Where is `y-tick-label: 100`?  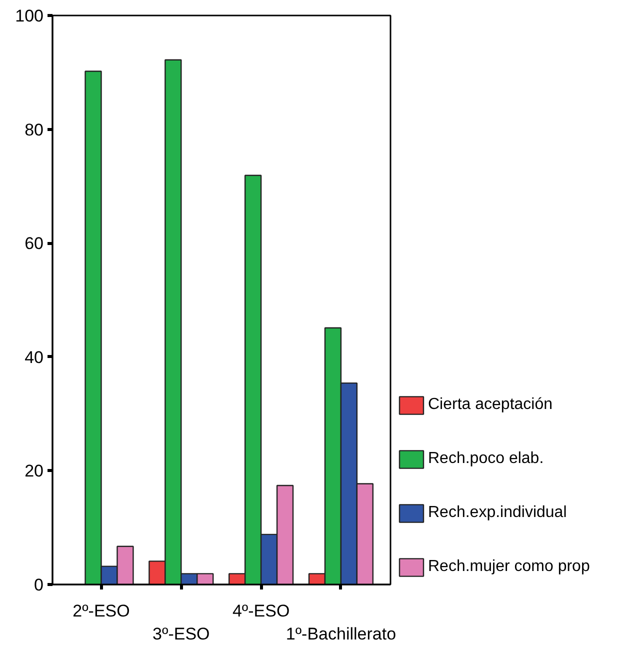
y-tick-label: 100 is located at coordinates (29, 16).